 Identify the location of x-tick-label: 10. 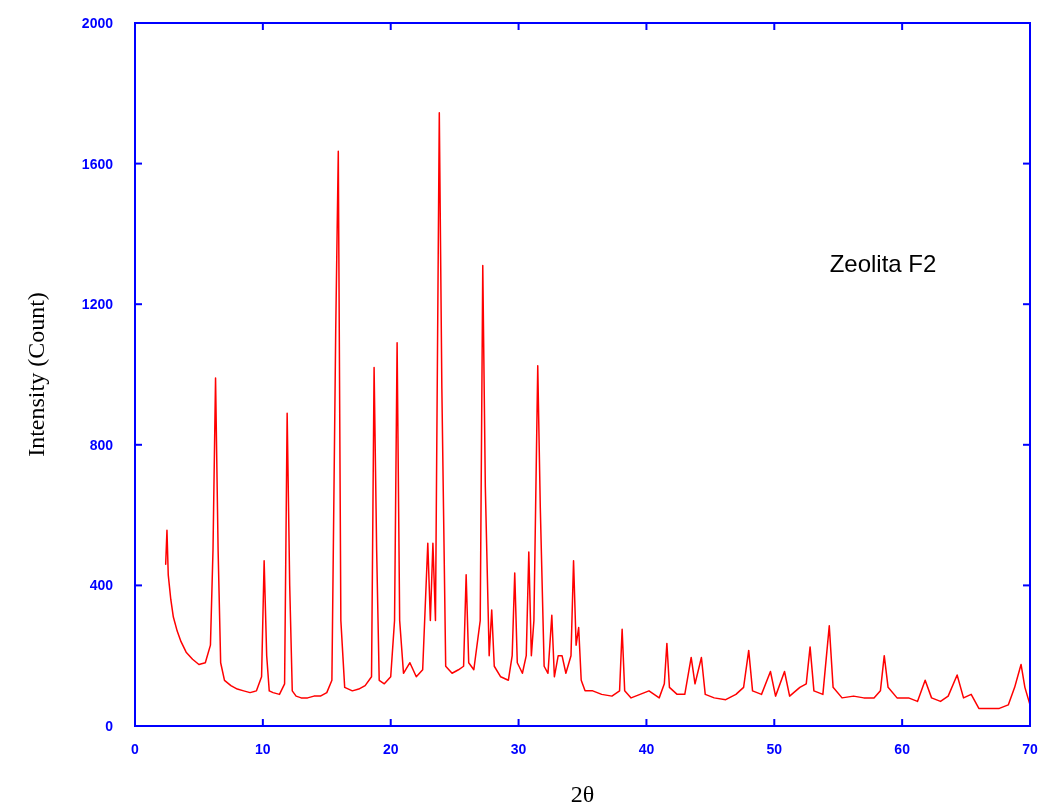
(263, 749).